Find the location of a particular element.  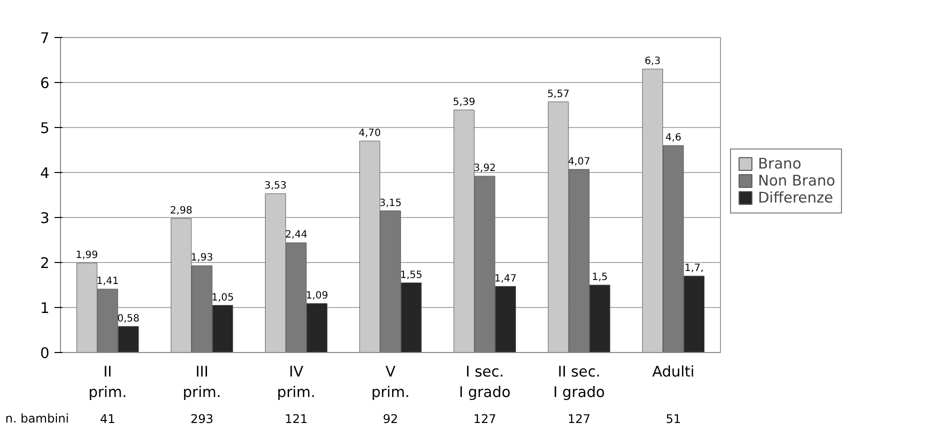

data-label: 4,70 is located at coordinates (369, 133).